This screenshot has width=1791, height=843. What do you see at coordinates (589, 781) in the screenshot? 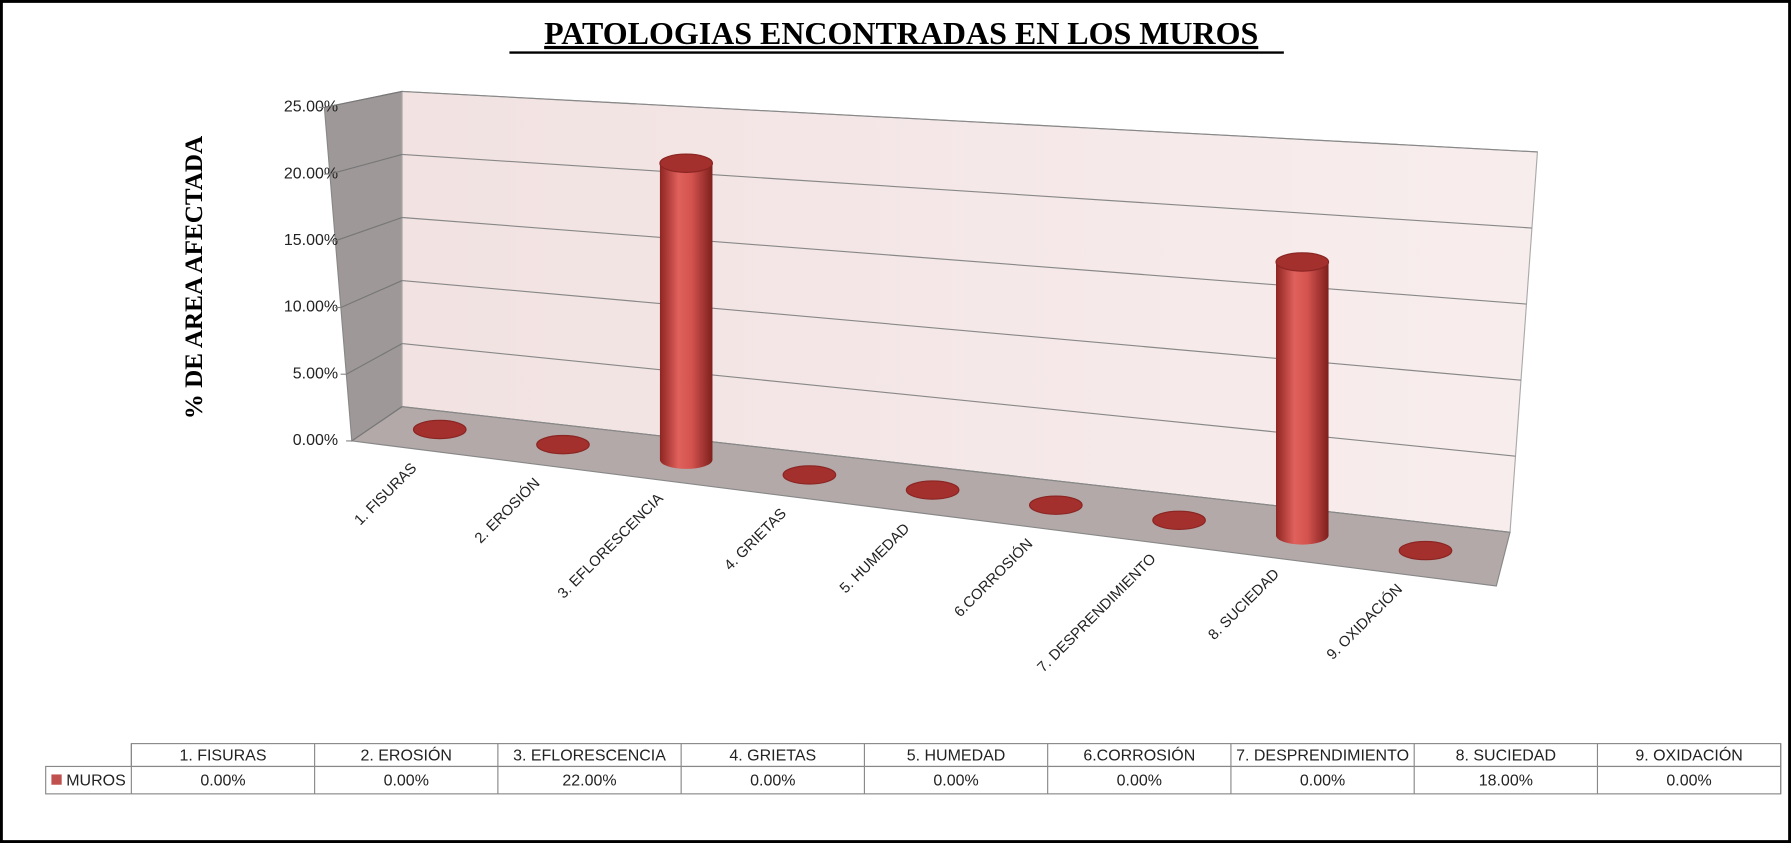
I see `table-value: 22.00%` at bounding box center [589, 781].